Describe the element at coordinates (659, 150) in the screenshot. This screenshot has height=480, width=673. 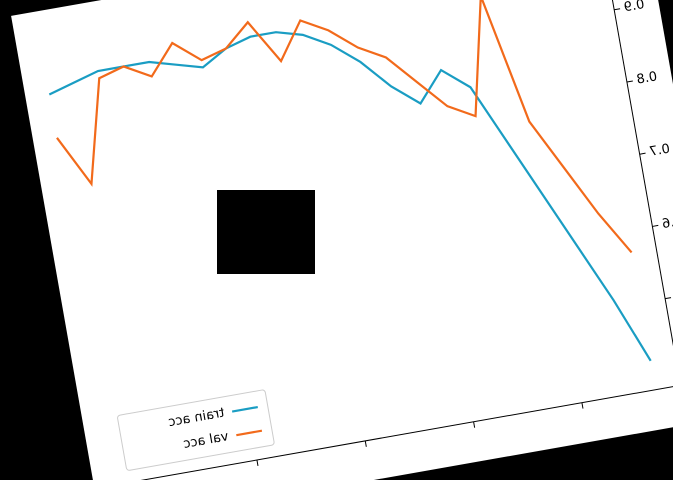
I see `y-tick-label: 0.7` at that location.